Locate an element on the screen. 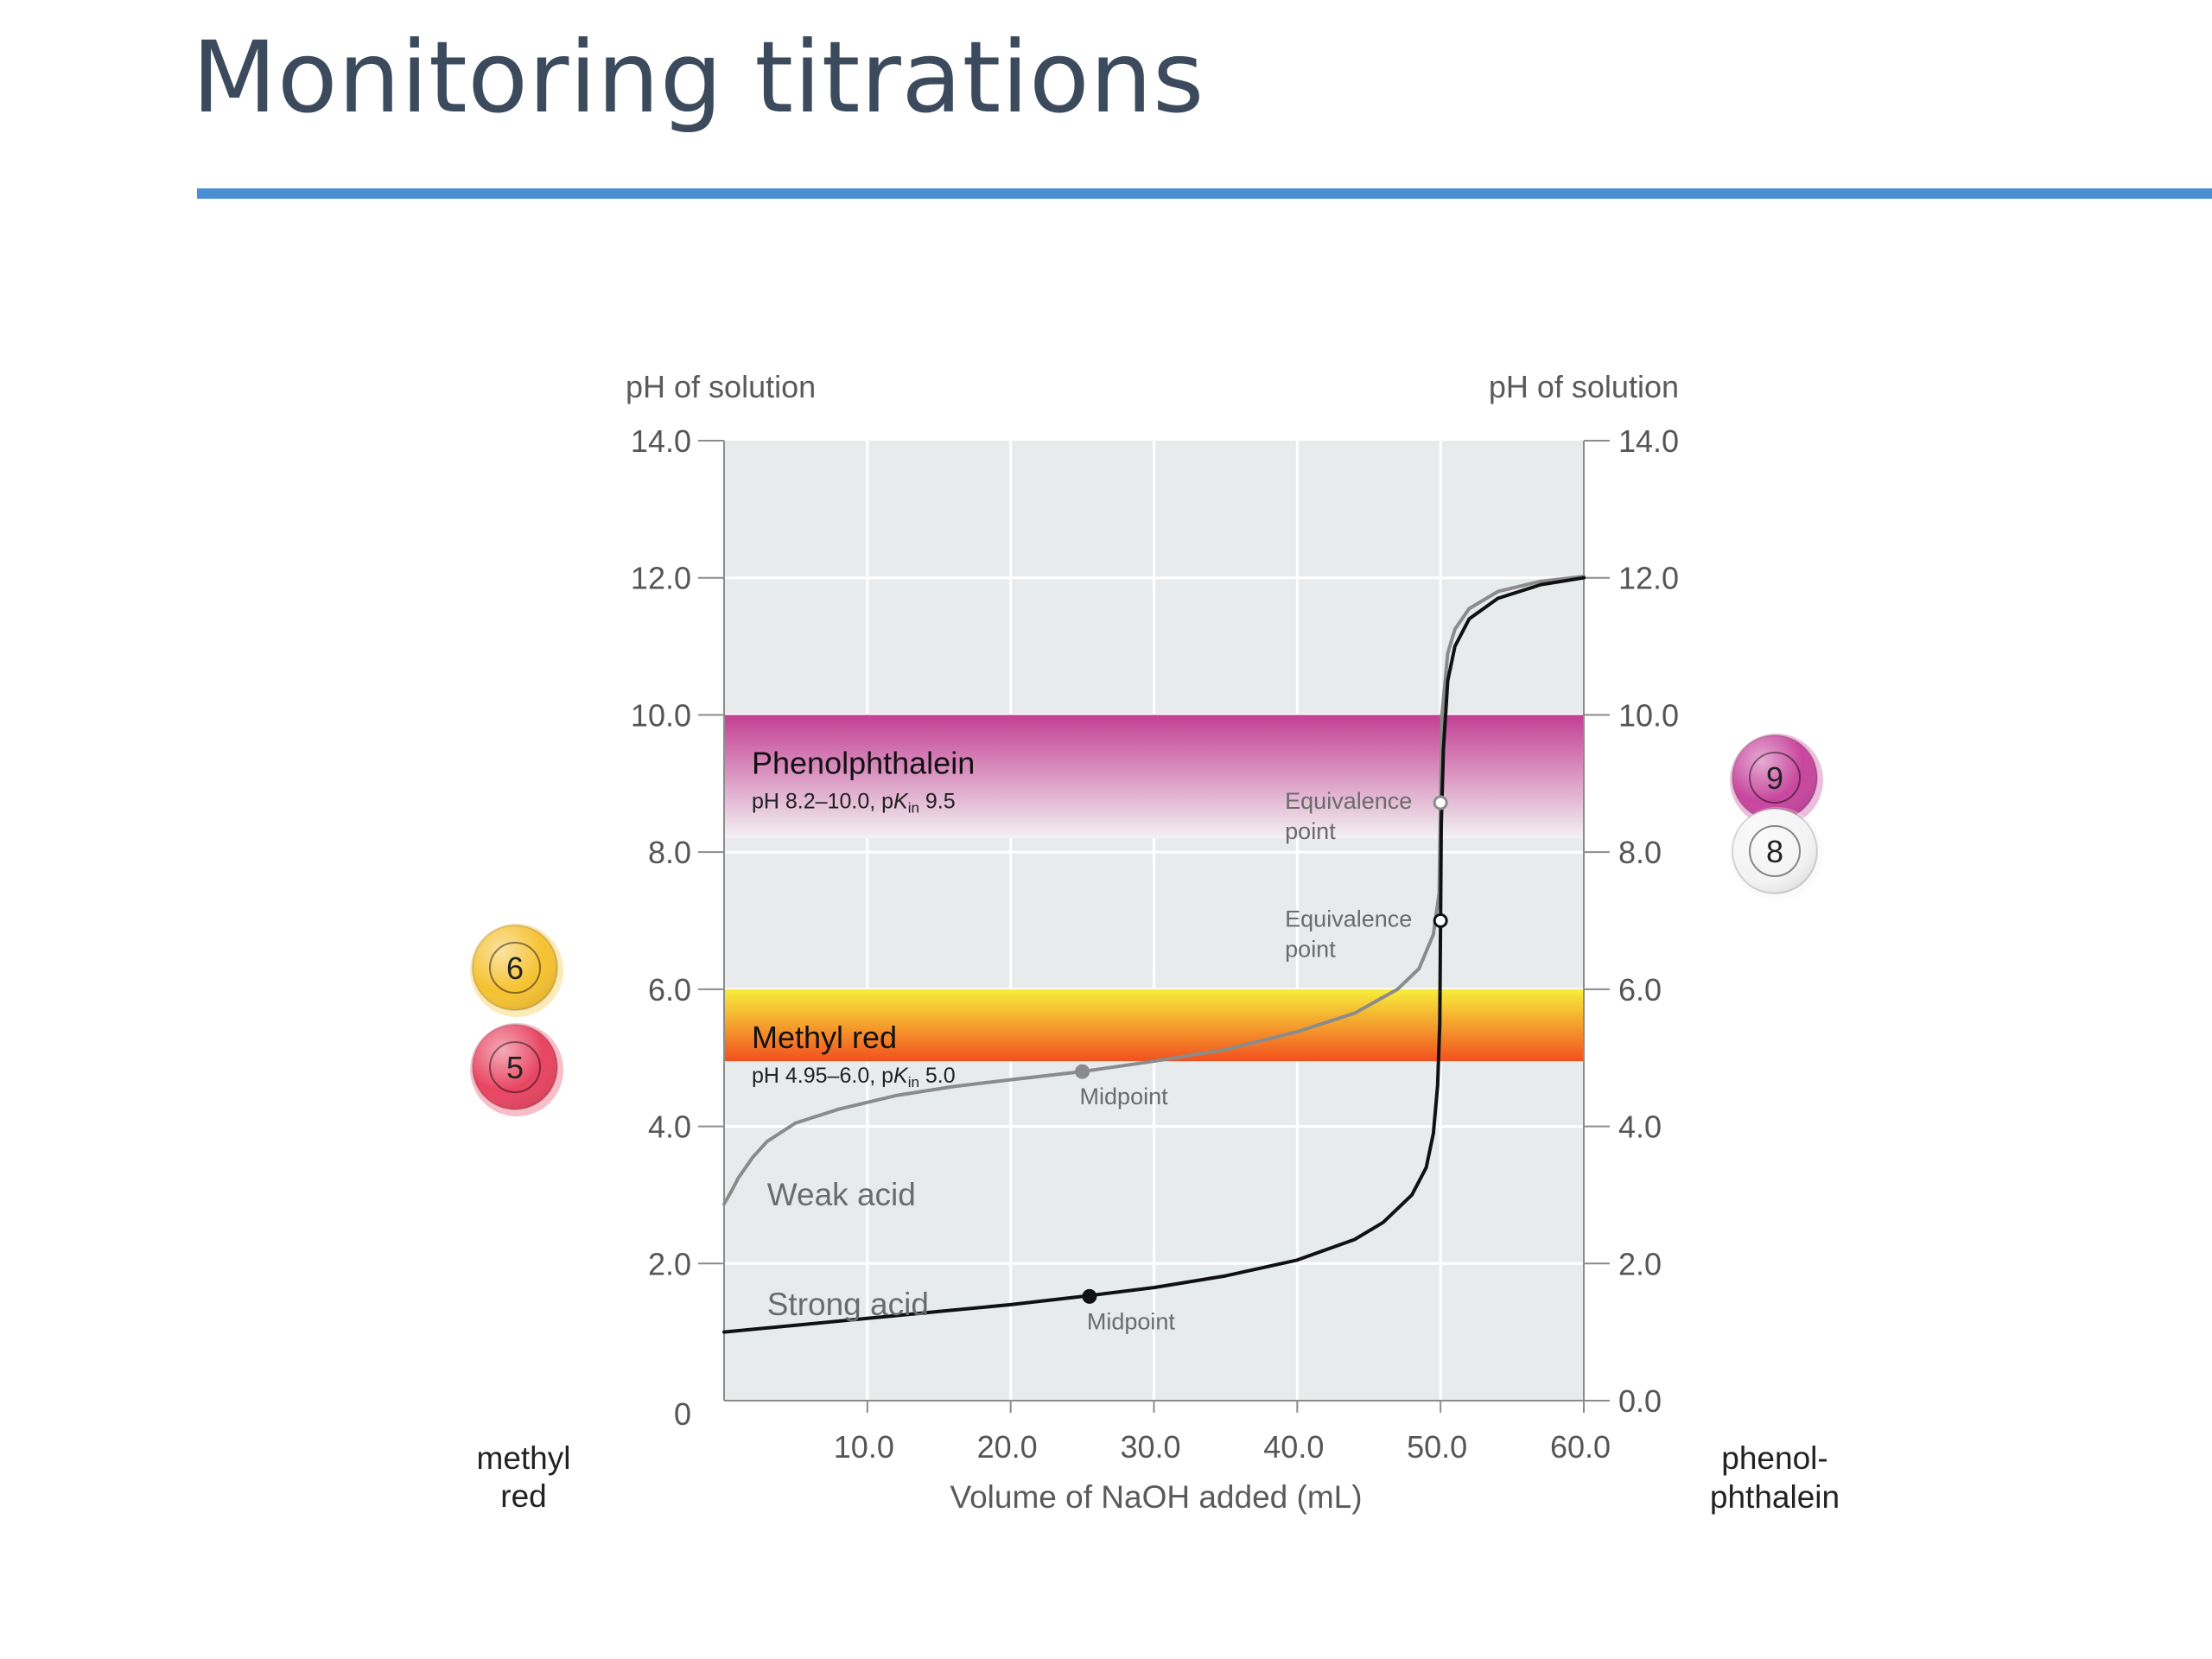  phenolphthalein-markers: 98 is located at coordinates (1776, 817).